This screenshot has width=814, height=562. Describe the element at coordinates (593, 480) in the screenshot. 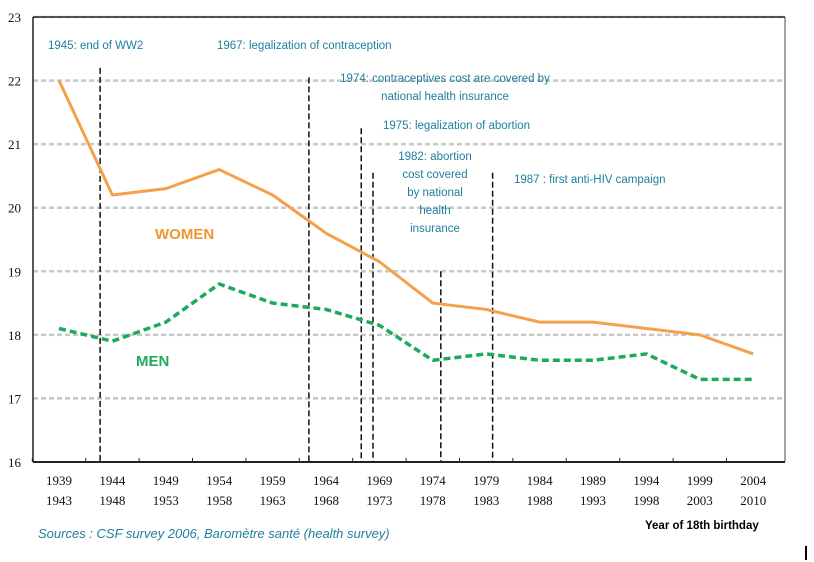

I see `x-tick-label: 1989` at that location.